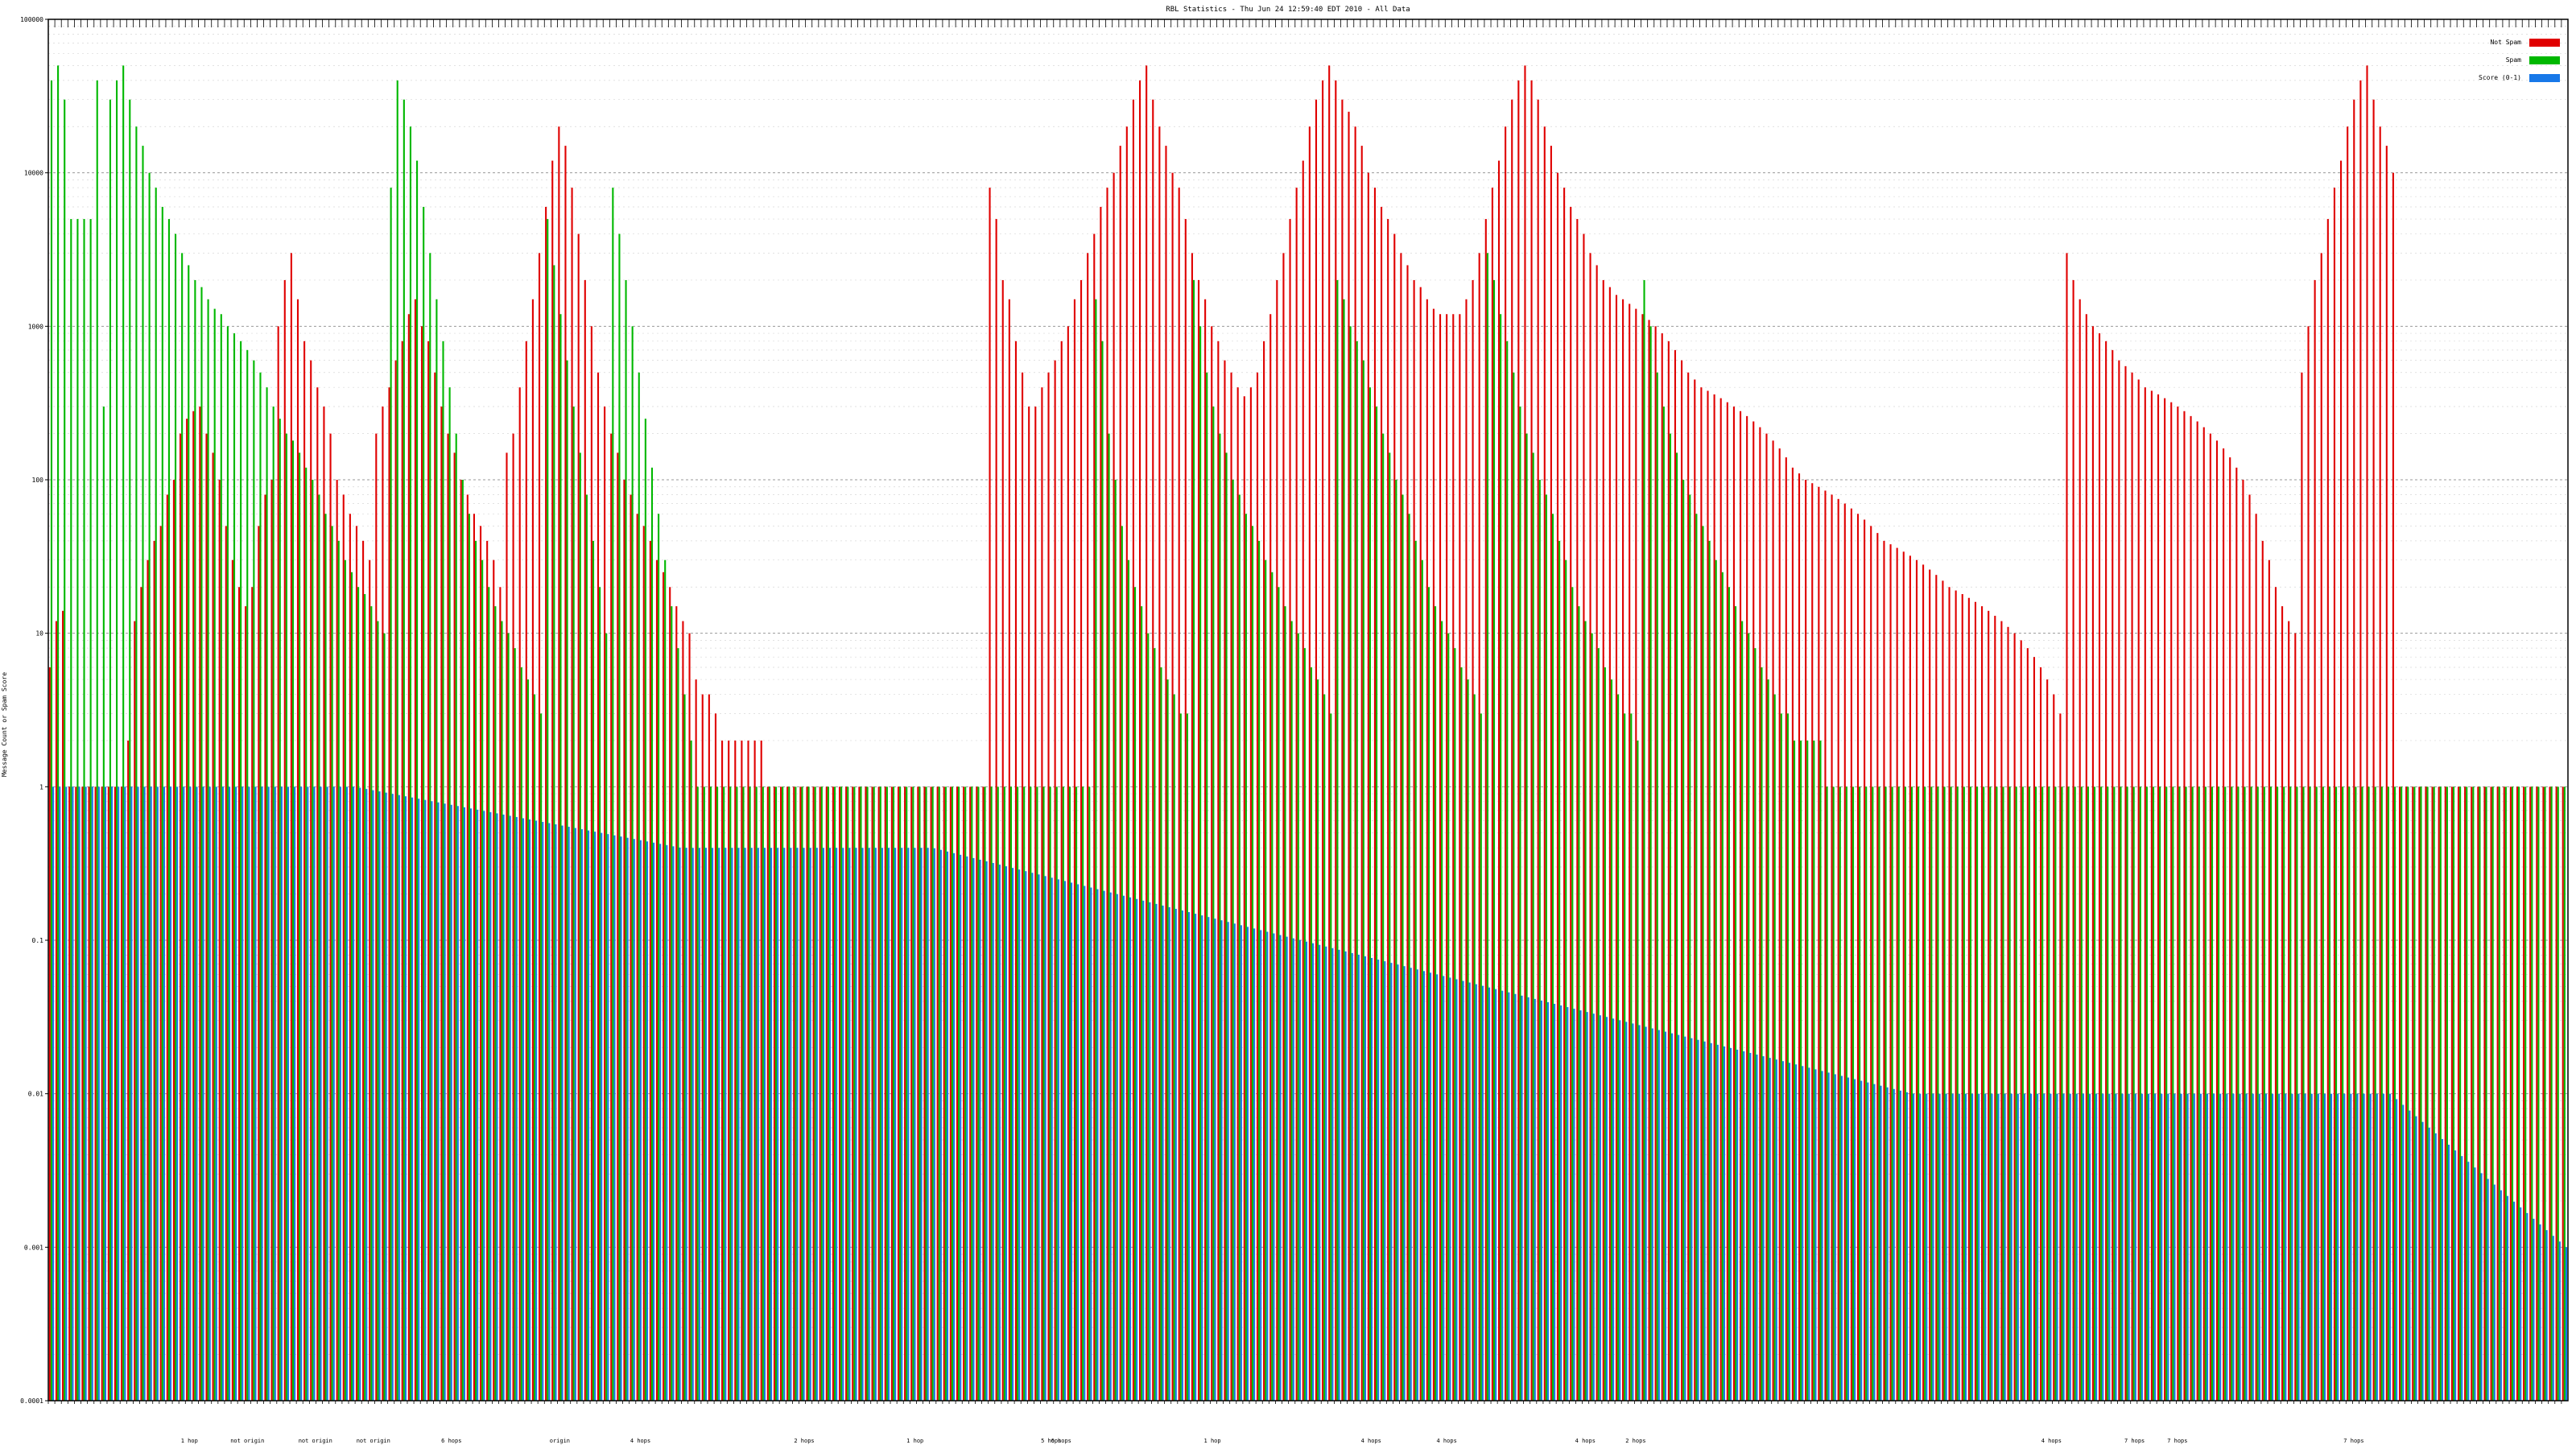 This screenshot has width=2576, height=1449. Describe the element at coordinates (2177, 1441) in the screenshot. I see `x-group-label: 7 hops` at that location.